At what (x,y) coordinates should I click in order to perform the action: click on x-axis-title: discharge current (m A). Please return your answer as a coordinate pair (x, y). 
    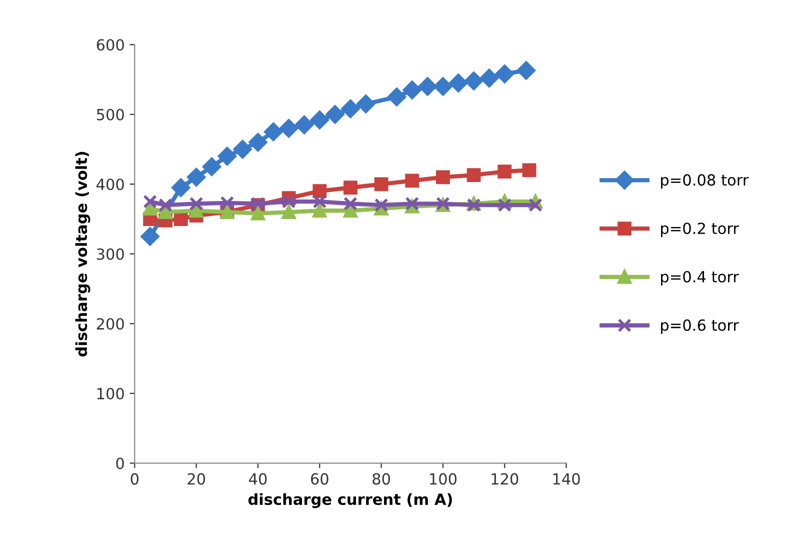
    Looking at the image, I should click on (350, 500).